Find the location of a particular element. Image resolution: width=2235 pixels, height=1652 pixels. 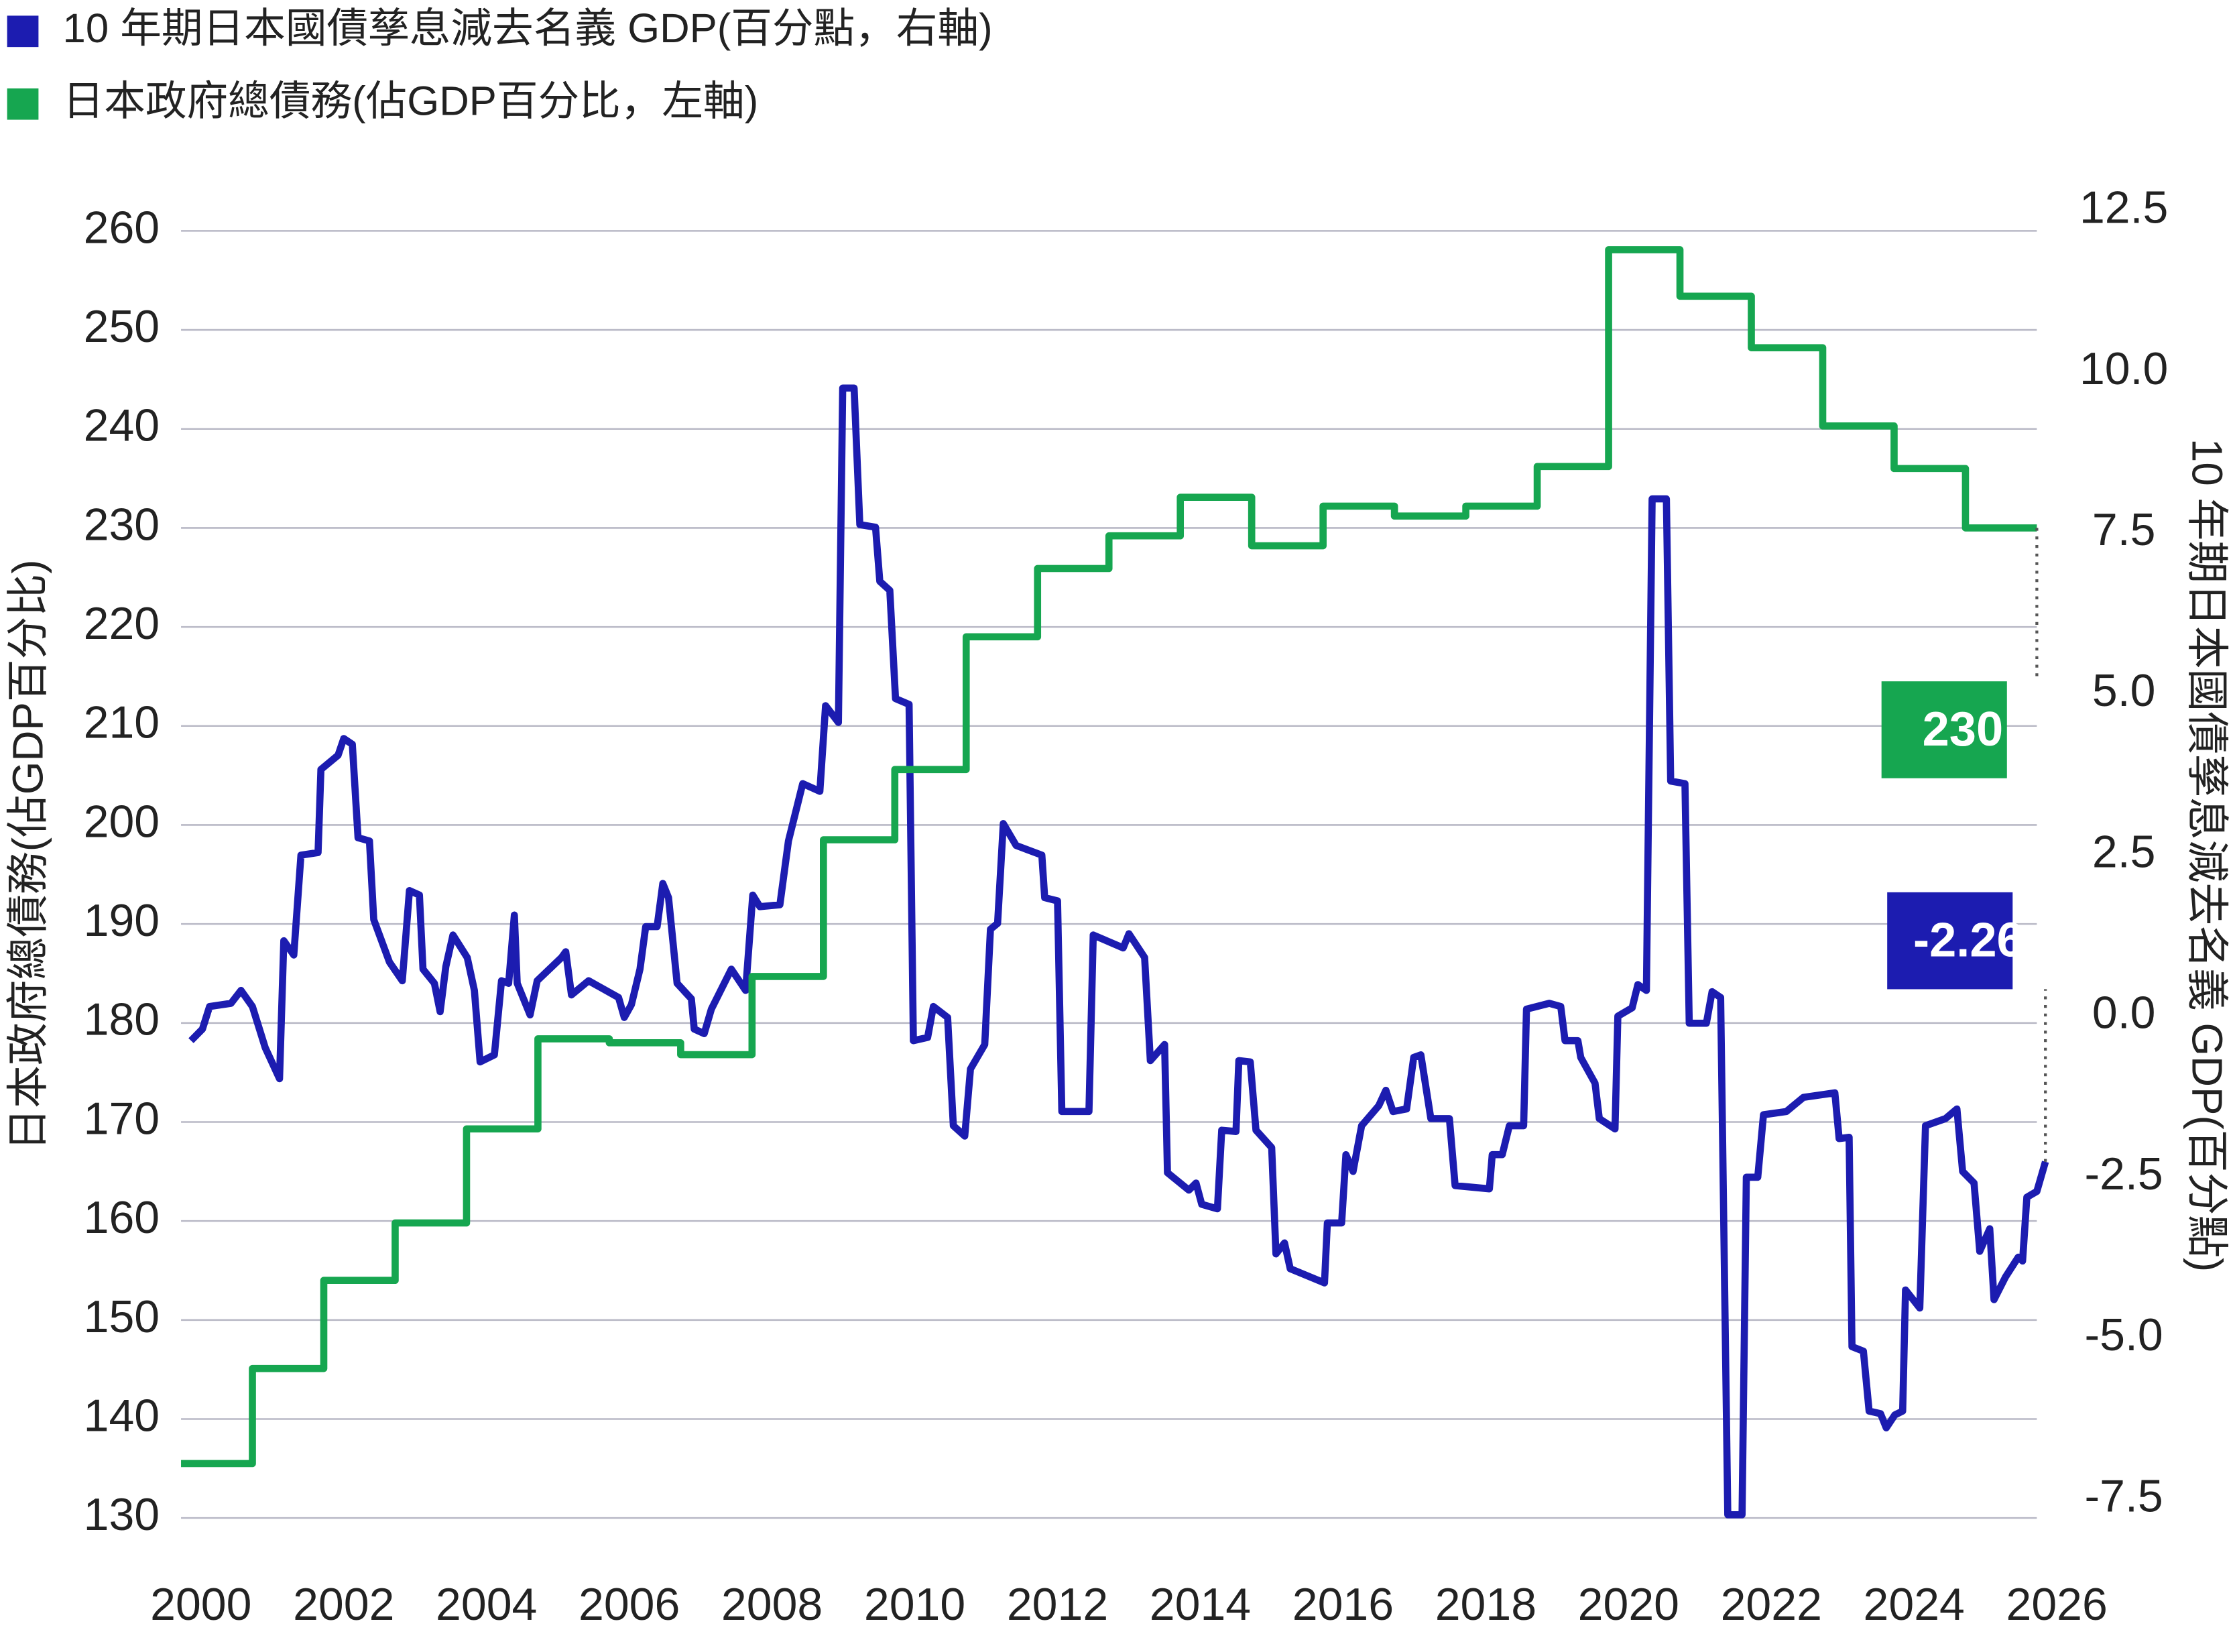

value-label: 230 is located at coordinates (1963, 729).